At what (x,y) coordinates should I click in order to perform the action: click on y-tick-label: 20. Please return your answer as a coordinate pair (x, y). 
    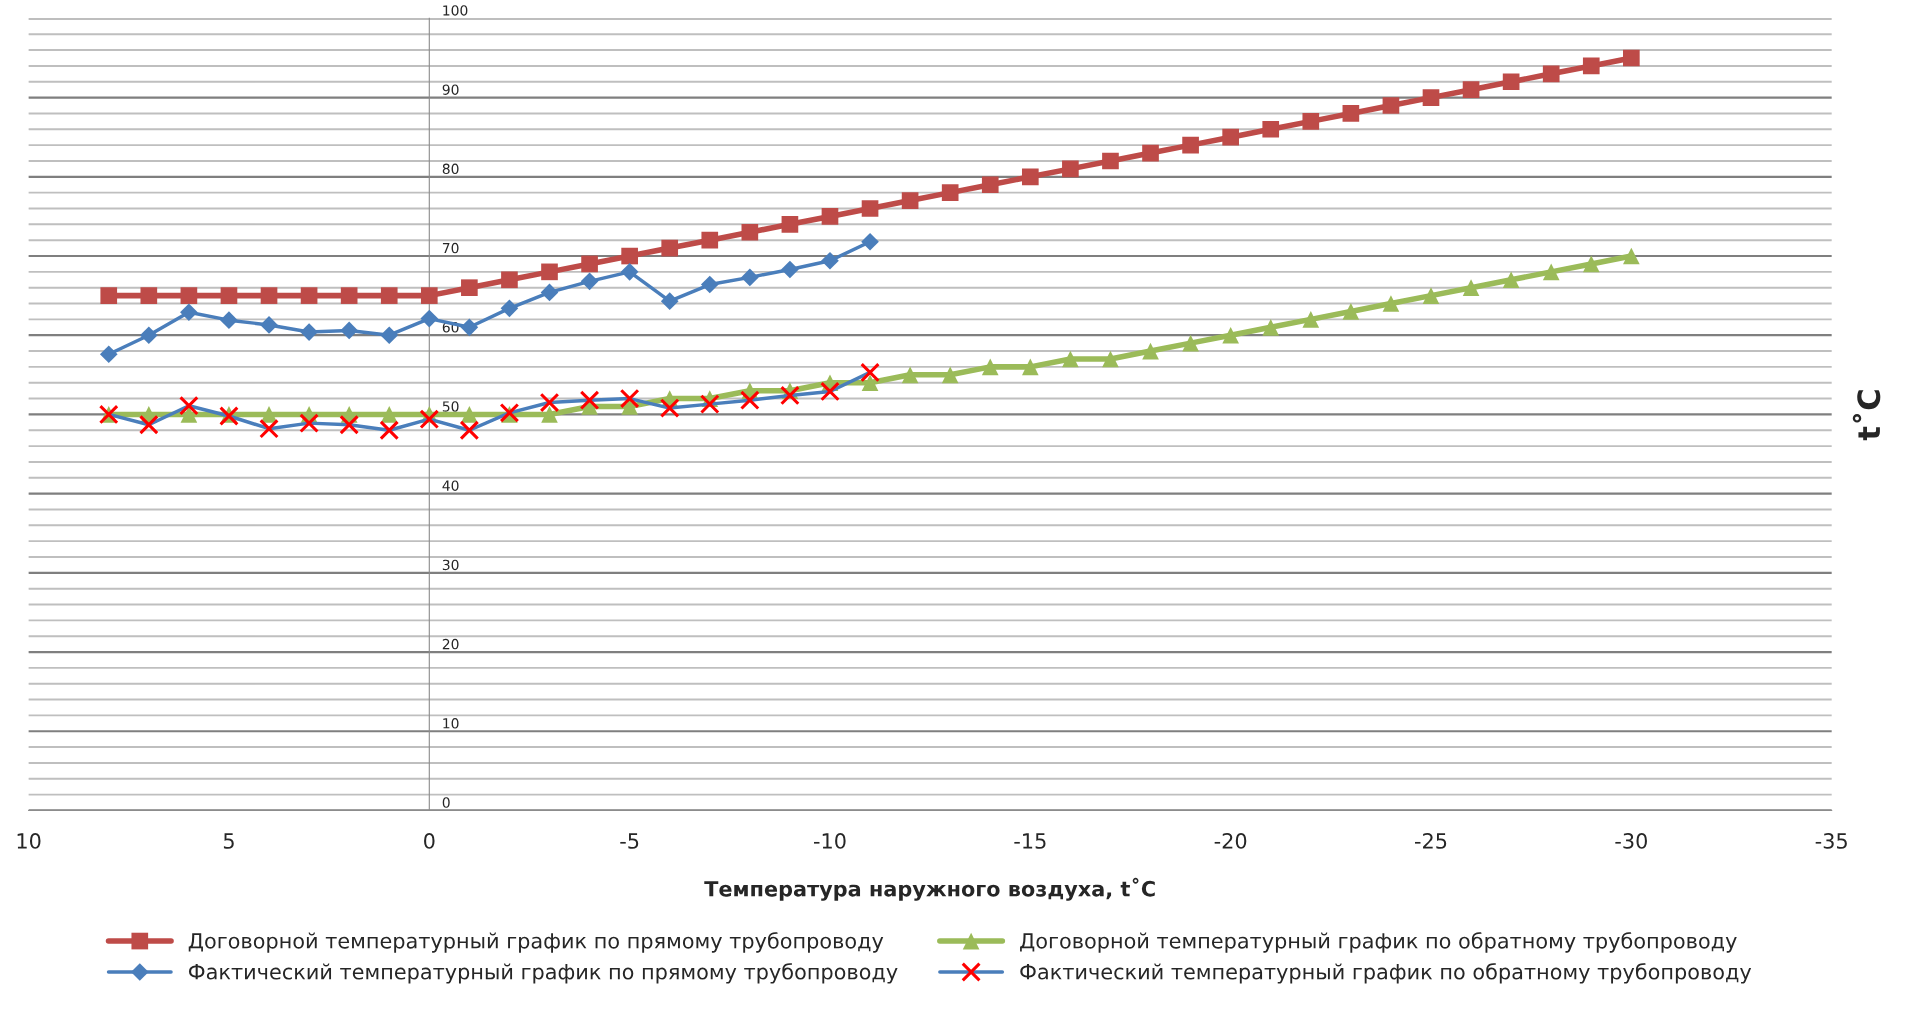
    Looking at the image, I should click on (450, 644).